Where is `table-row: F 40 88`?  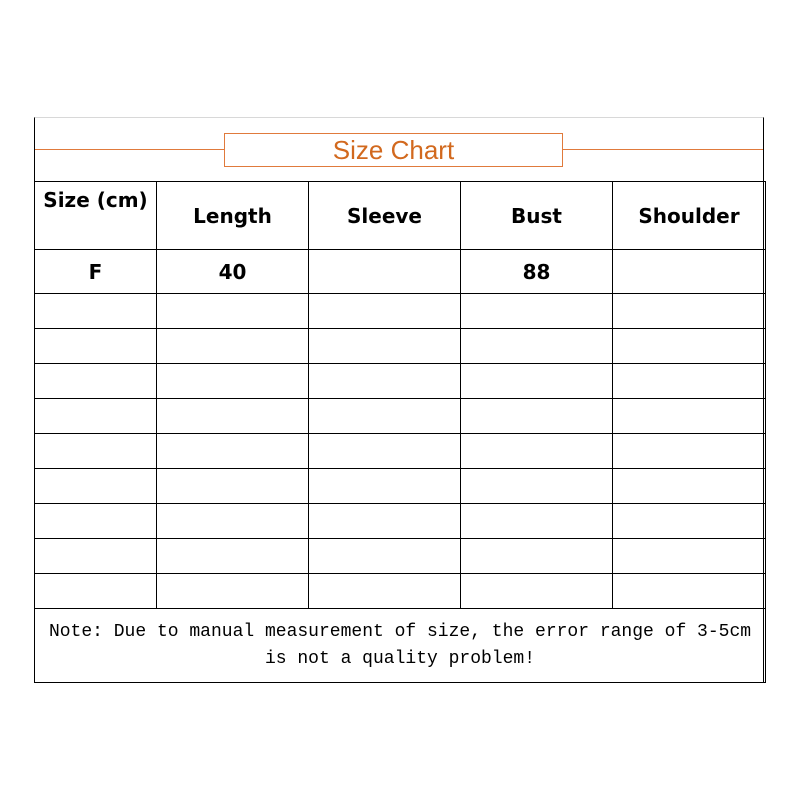
table-row: F 40 88 is located at coordinates (400, 271).